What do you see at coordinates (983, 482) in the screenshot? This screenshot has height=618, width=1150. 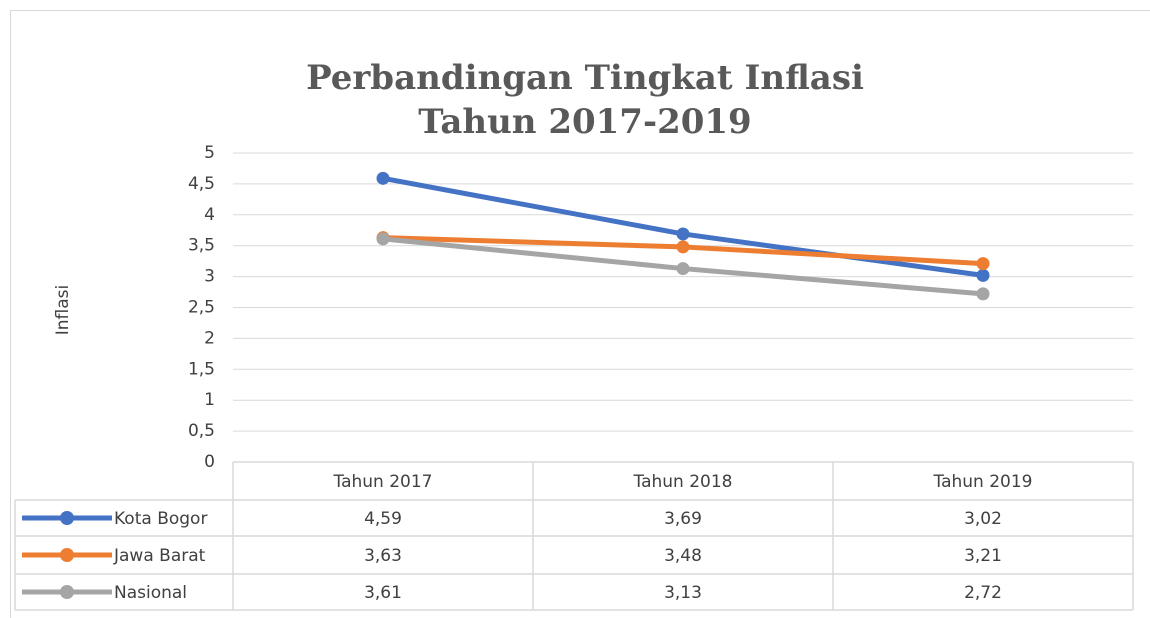 I see `x-tick-label: Tahun 2019` at bounding box center [983, 482].